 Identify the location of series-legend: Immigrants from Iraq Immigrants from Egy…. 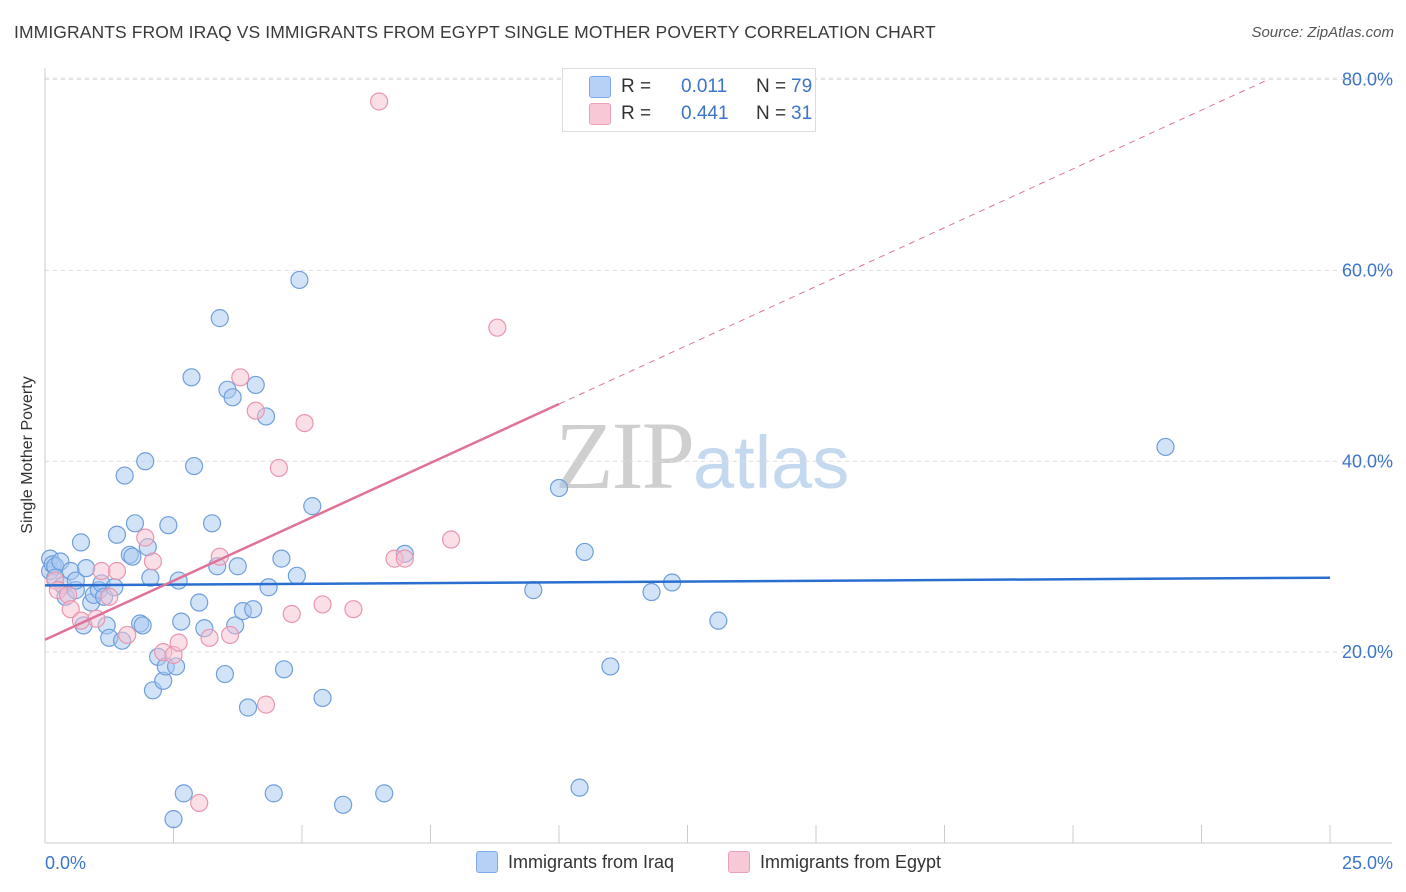
(703, 864).